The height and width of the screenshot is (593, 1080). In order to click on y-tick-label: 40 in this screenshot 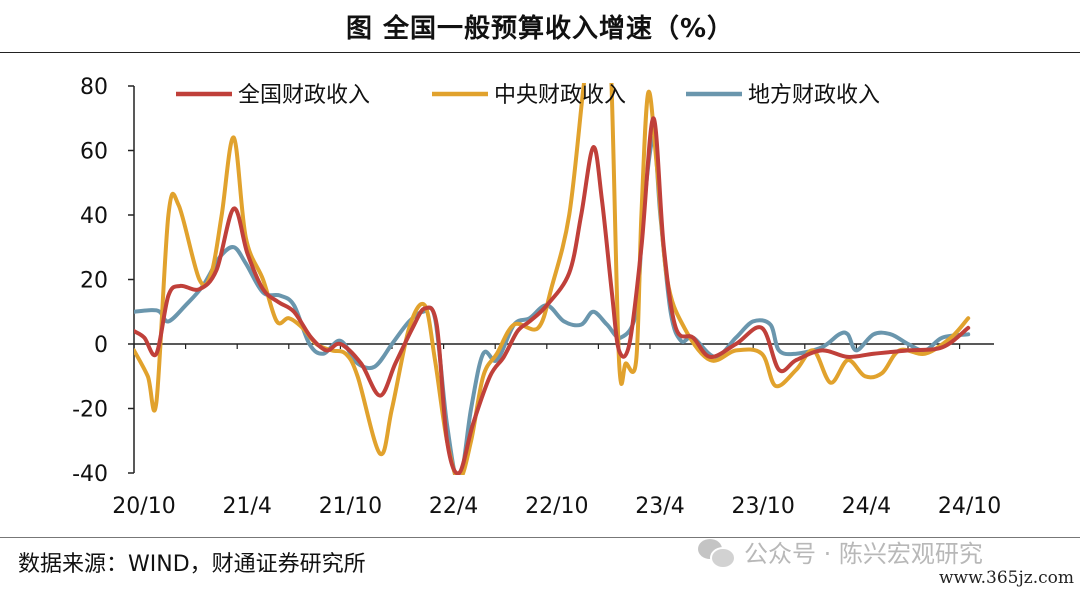, I will do `click(94, 216)`.